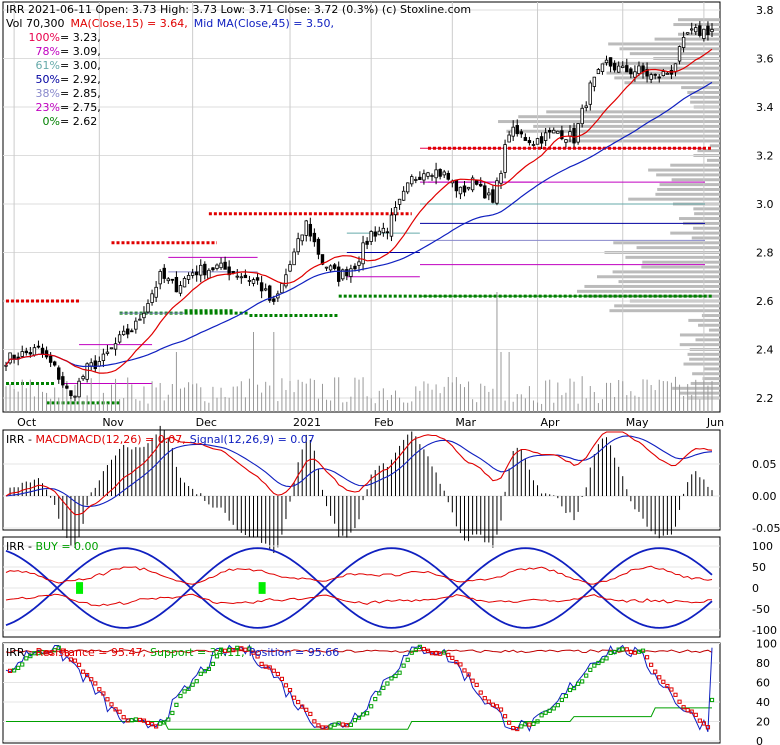 This screenshot has height=745, width=780. Describe the element at coordinates (765, 10) in the screenshot. I see `price-tick-label: 3.8` at that location.